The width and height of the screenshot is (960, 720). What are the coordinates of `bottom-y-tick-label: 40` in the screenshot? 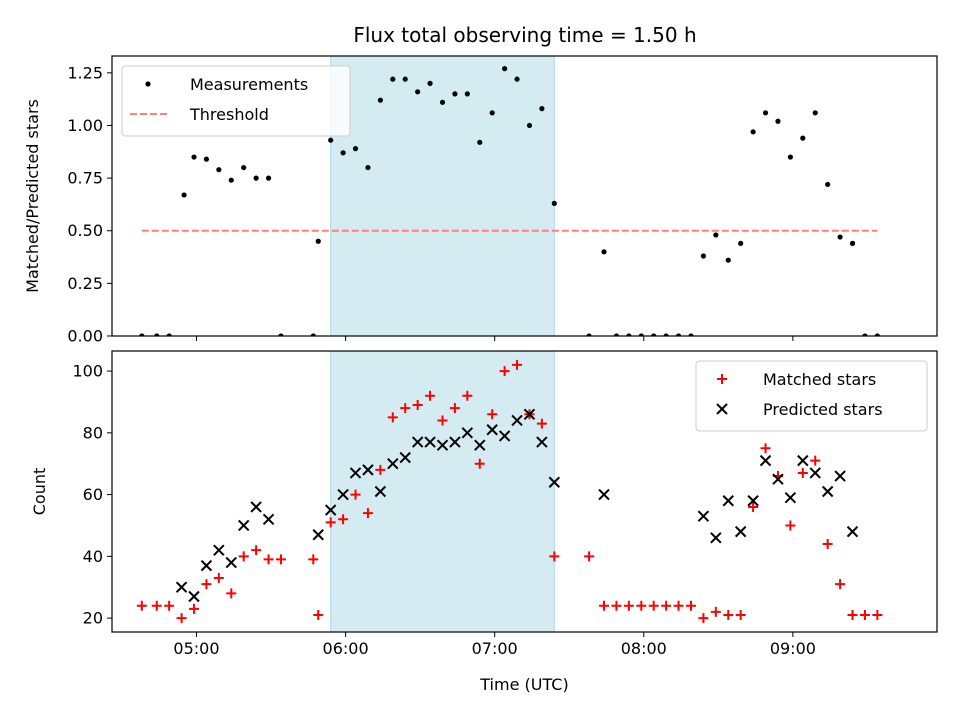 It's located at (93, 556).